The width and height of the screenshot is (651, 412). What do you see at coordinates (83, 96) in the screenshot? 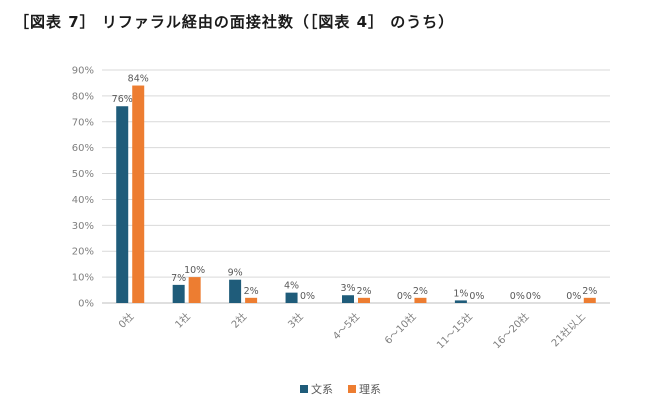
I see `y-tick-label: 80%` at bounding box center [83, 96].